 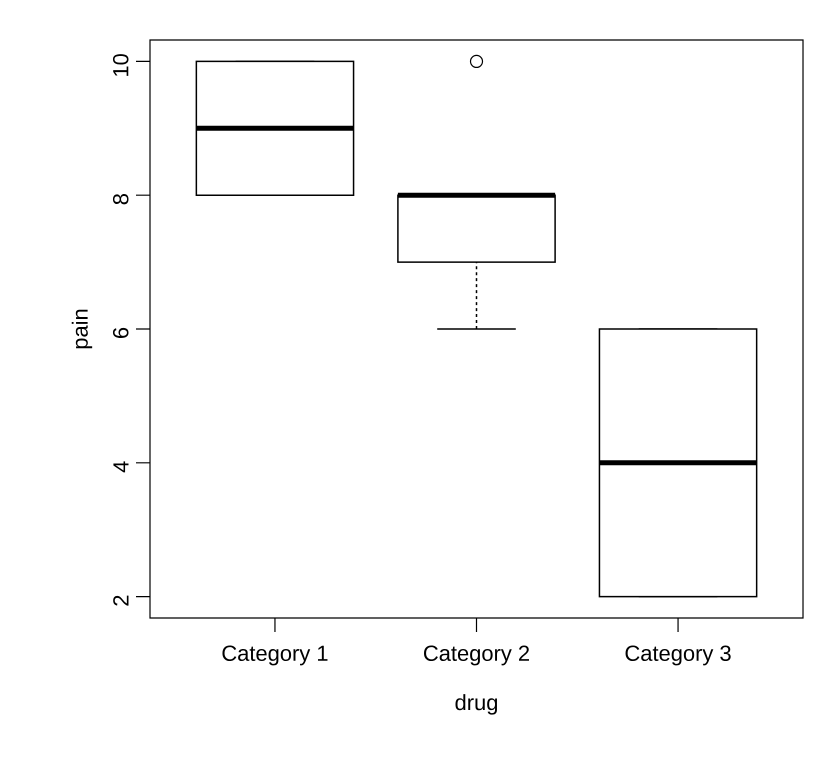 What do you see at coordinates (476, 704) in the screenshot?
I see `x-axis-title: drug` at bounding box center [476, 704].